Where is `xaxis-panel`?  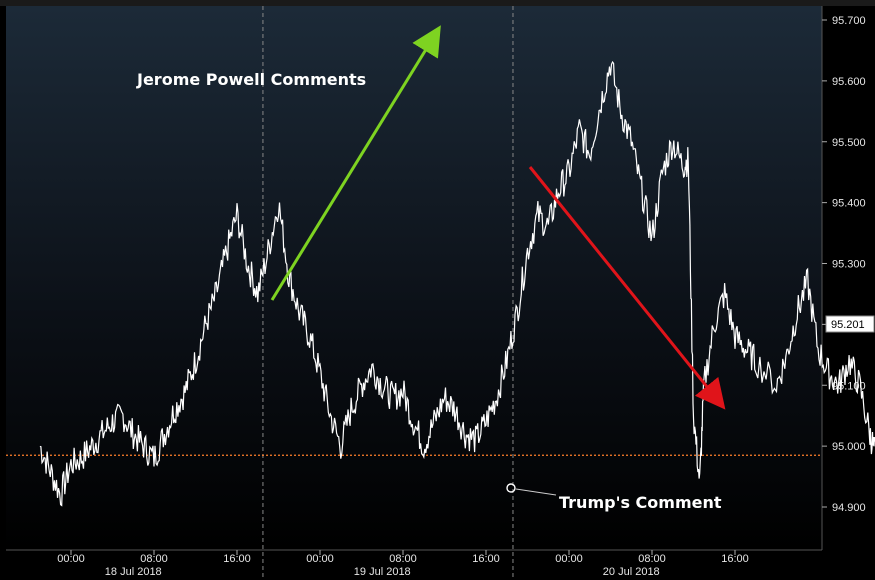 xaxis-panel is located at coordinates (411, 565).